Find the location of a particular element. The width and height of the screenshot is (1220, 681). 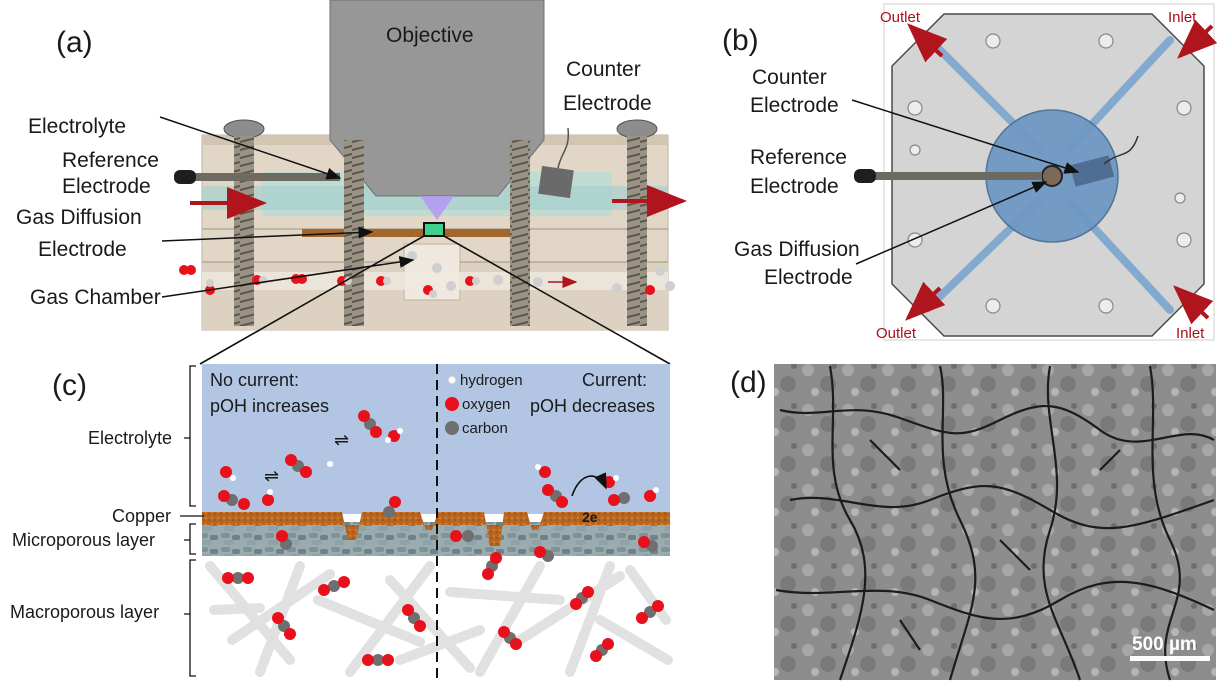

right-state-line1: Current: is located at coordinates (614, 380).